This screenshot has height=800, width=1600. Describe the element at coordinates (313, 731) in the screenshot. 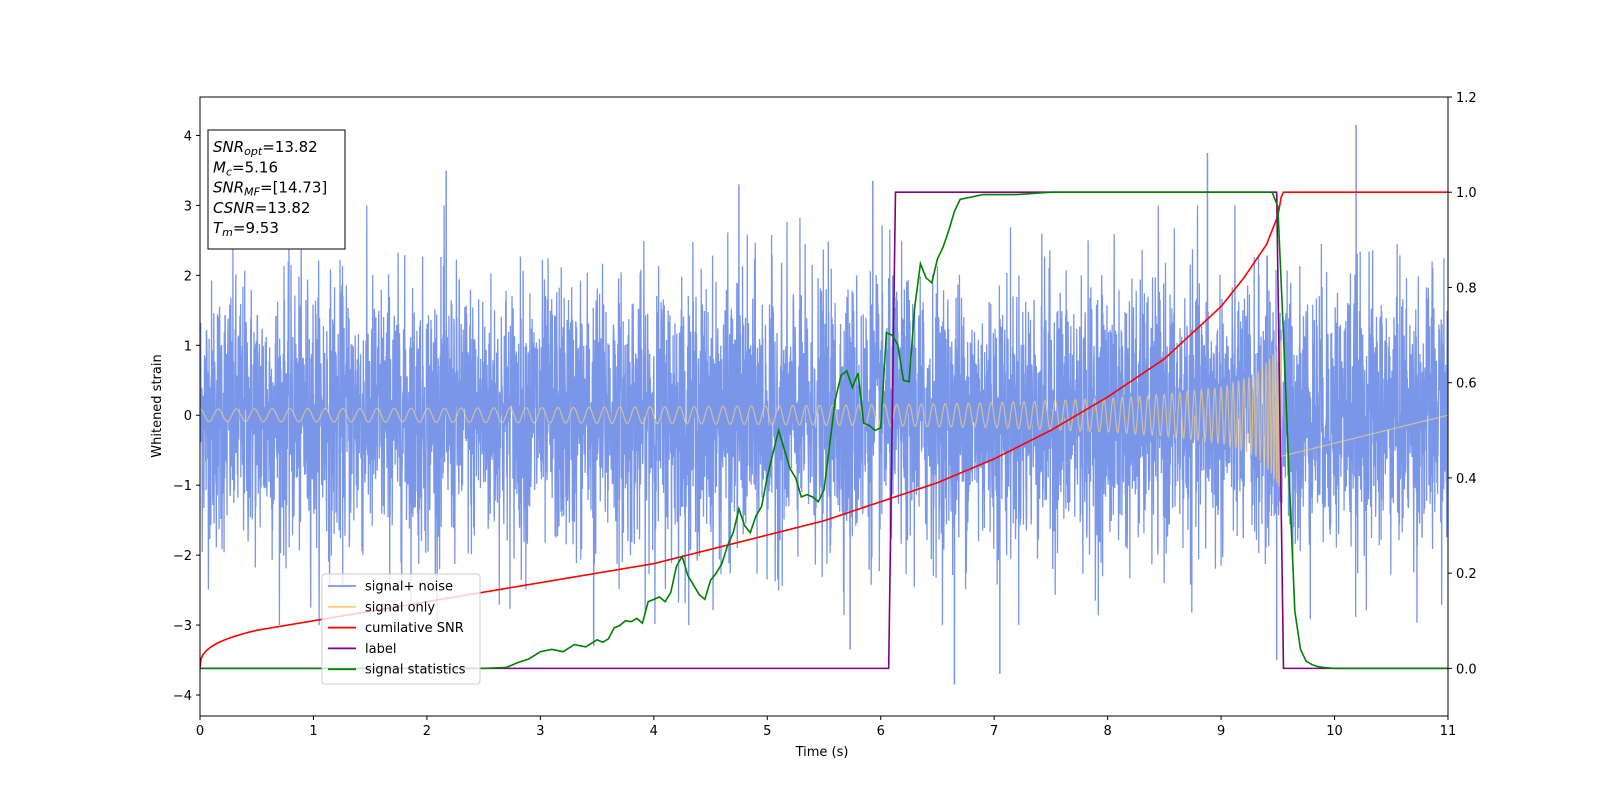

I see `x-tick-label: 1` at that location.